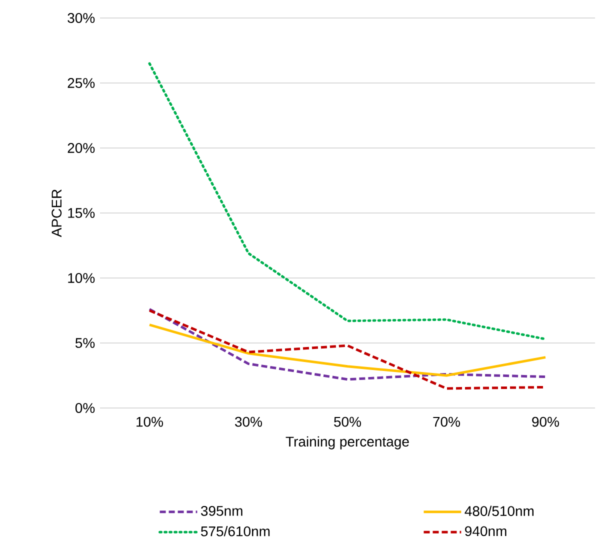  Describe the element at coordinates (347, 350) in the screenshot. I see `line-series` at that location.